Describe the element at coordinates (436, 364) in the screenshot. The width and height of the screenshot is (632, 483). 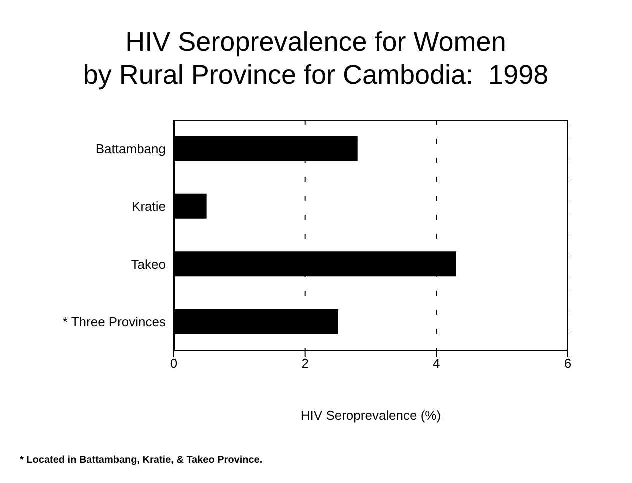
I see `x-tick-label: 4` at that location.